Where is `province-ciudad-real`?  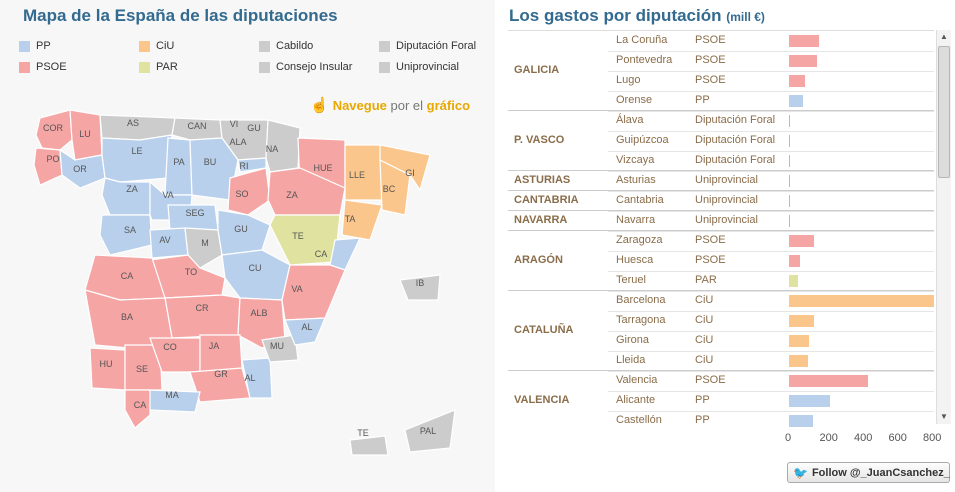
province-ciudad-real is located at coordinates (202, 316).